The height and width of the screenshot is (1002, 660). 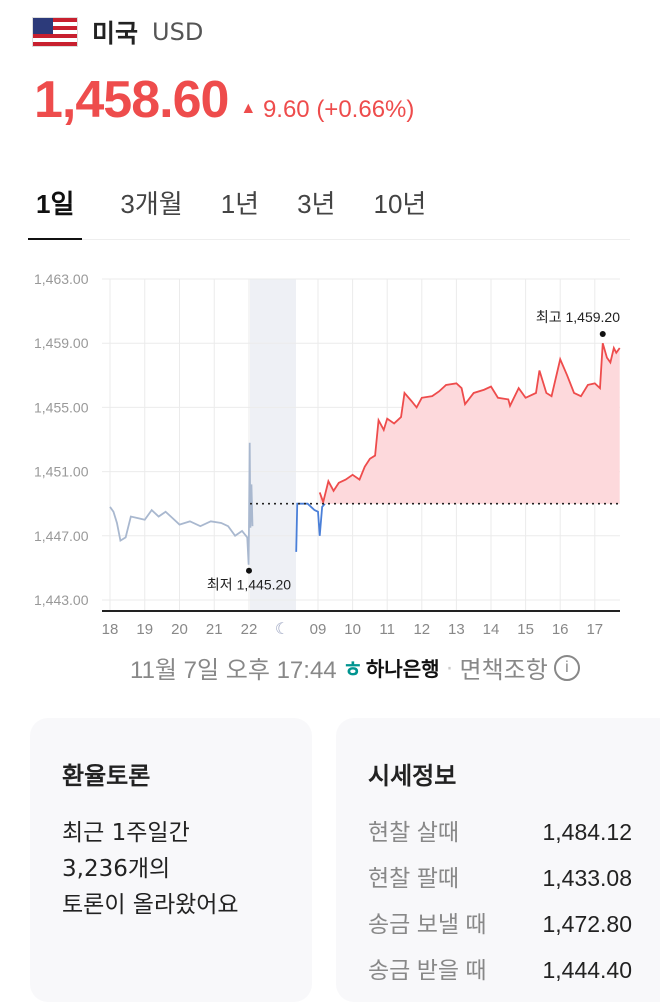 I want to click on bank-logo: ㅎ 하나은행, so click(x=391, y=668).